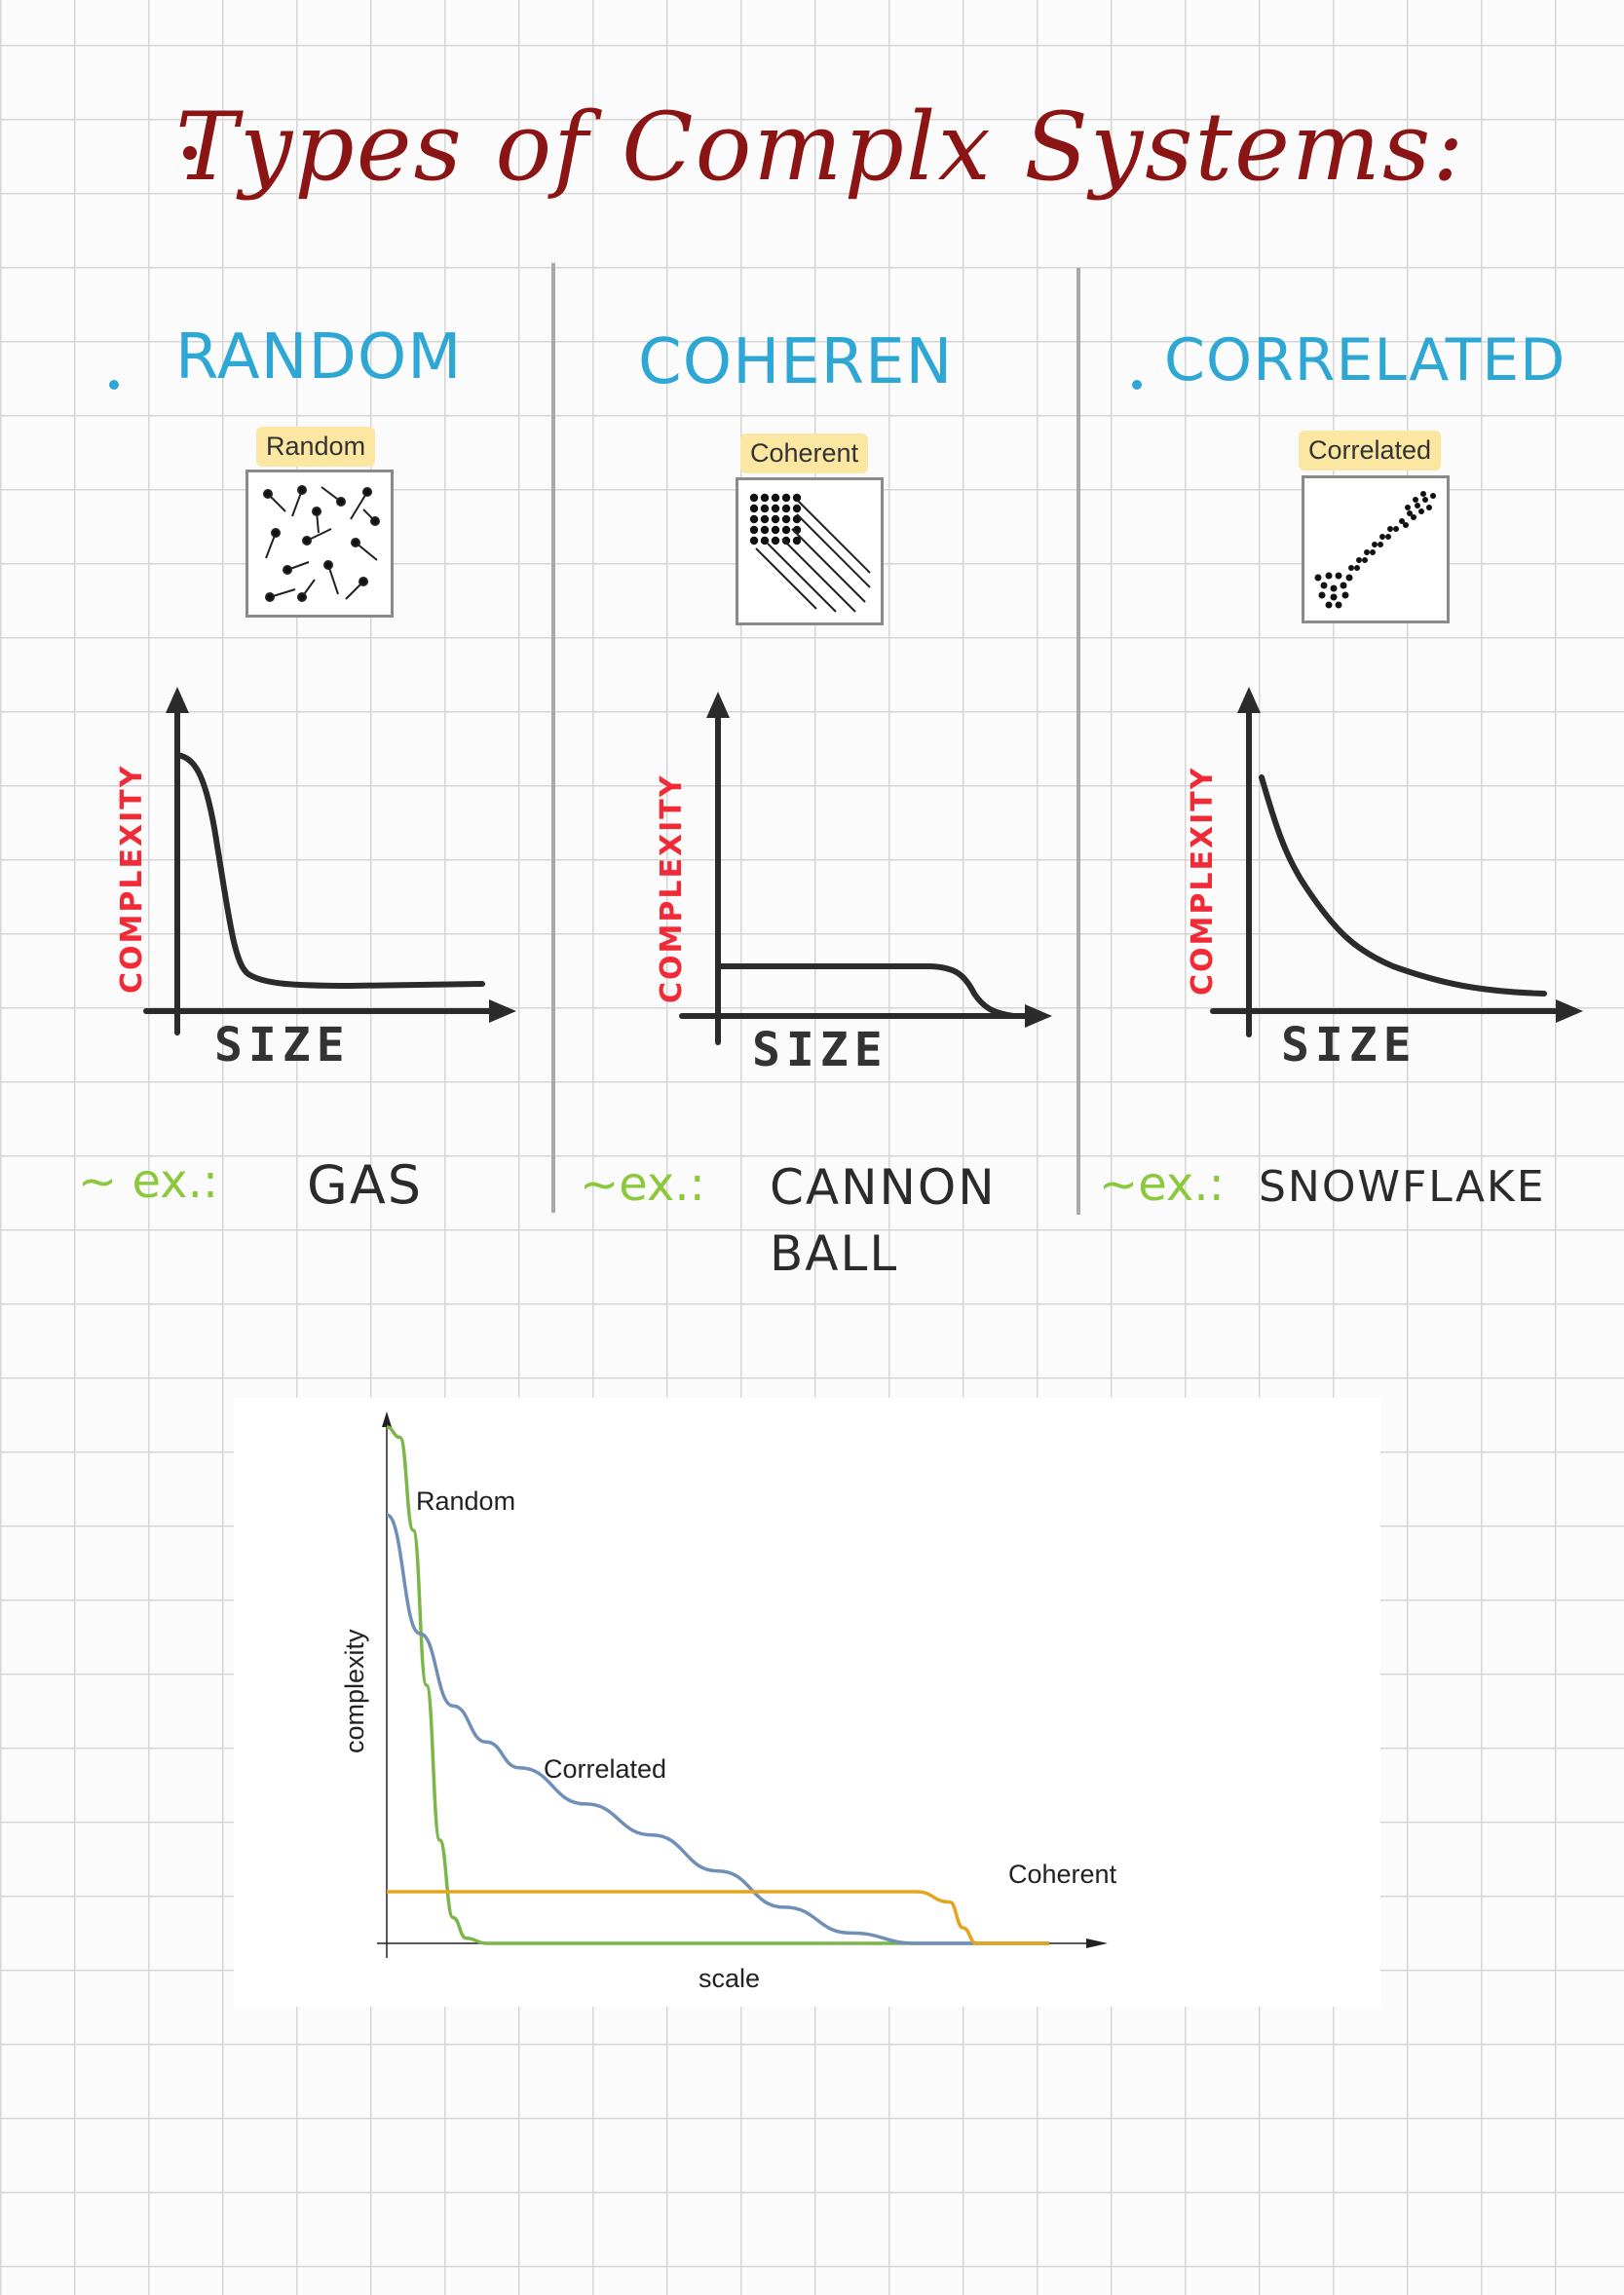  I want to click on comparison-chart: scale complexity Random Correlated Coherent, so click(728, 1702).